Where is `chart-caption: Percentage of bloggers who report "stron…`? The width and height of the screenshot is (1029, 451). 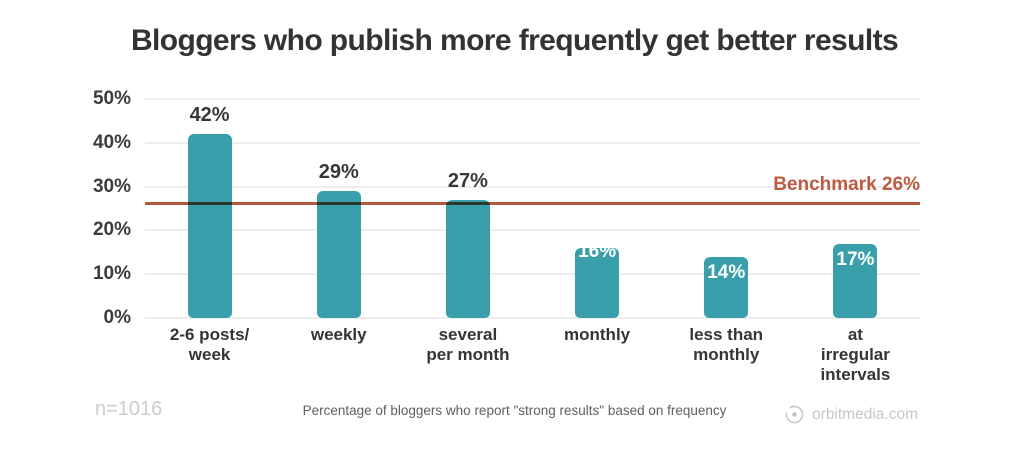 chart-caption: Percentage of bloggers who report "stron… is located at coordinates (514, 410).